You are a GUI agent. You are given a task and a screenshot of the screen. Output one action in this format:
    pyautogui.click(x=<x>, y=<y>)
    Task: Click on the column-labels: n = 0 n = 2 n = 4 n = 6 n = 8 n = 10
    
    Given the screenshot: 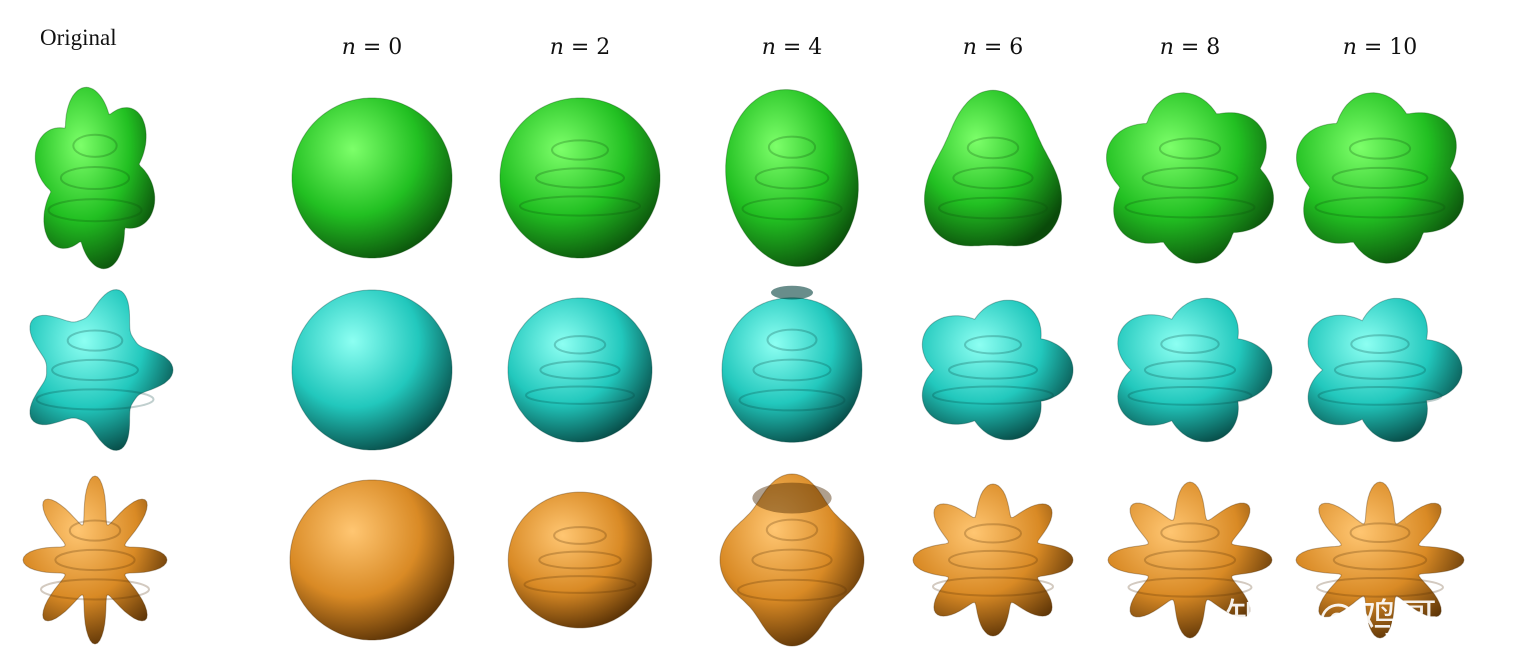 What is the action you would take?
    pyautogui.click(x=880, y=47)
    